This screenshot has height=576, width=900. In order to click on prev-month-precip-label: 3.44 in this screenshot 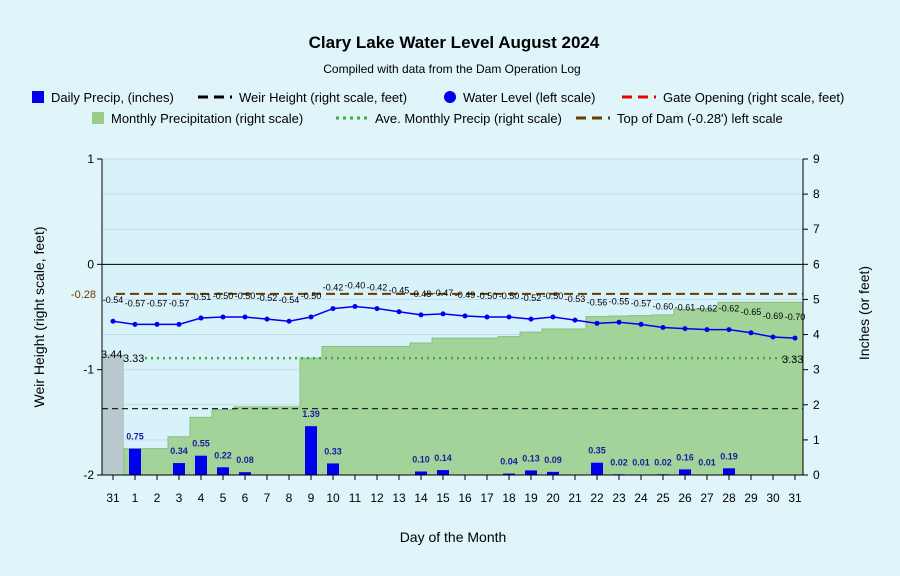, I will do `click(111, 355)`.